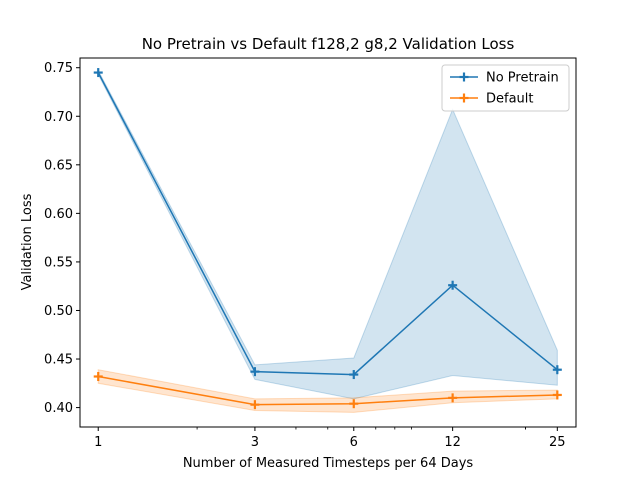 This screenshot has width=640, height=480. I want to click on x-tick-label: 1, so click(98, 442).